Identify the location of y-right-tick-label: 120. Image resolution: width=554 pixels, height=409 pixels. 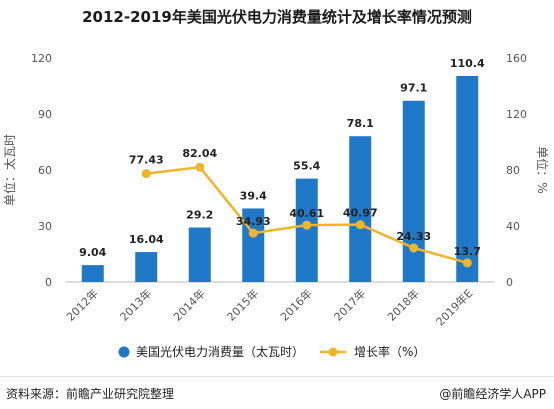
(516, 114).